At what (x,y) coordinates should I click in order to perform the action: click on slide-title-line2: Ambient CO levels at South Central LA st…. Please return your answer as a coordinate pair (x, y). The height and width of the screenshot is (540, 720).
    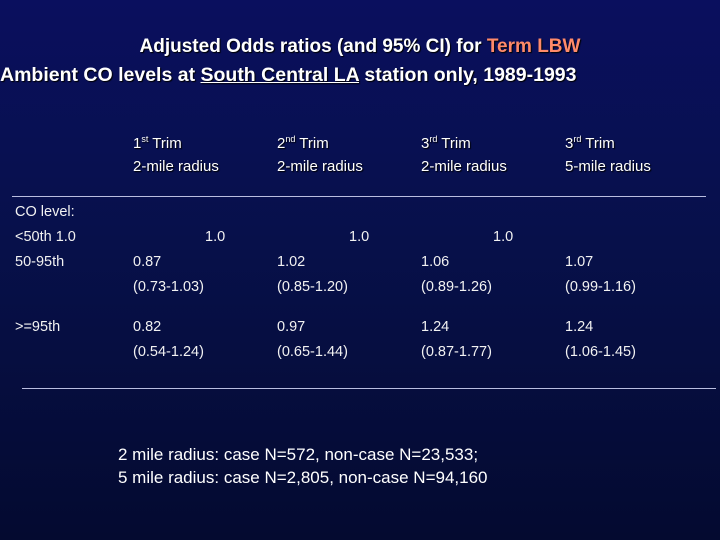
    Looking at the image, I should click on (360, 75).